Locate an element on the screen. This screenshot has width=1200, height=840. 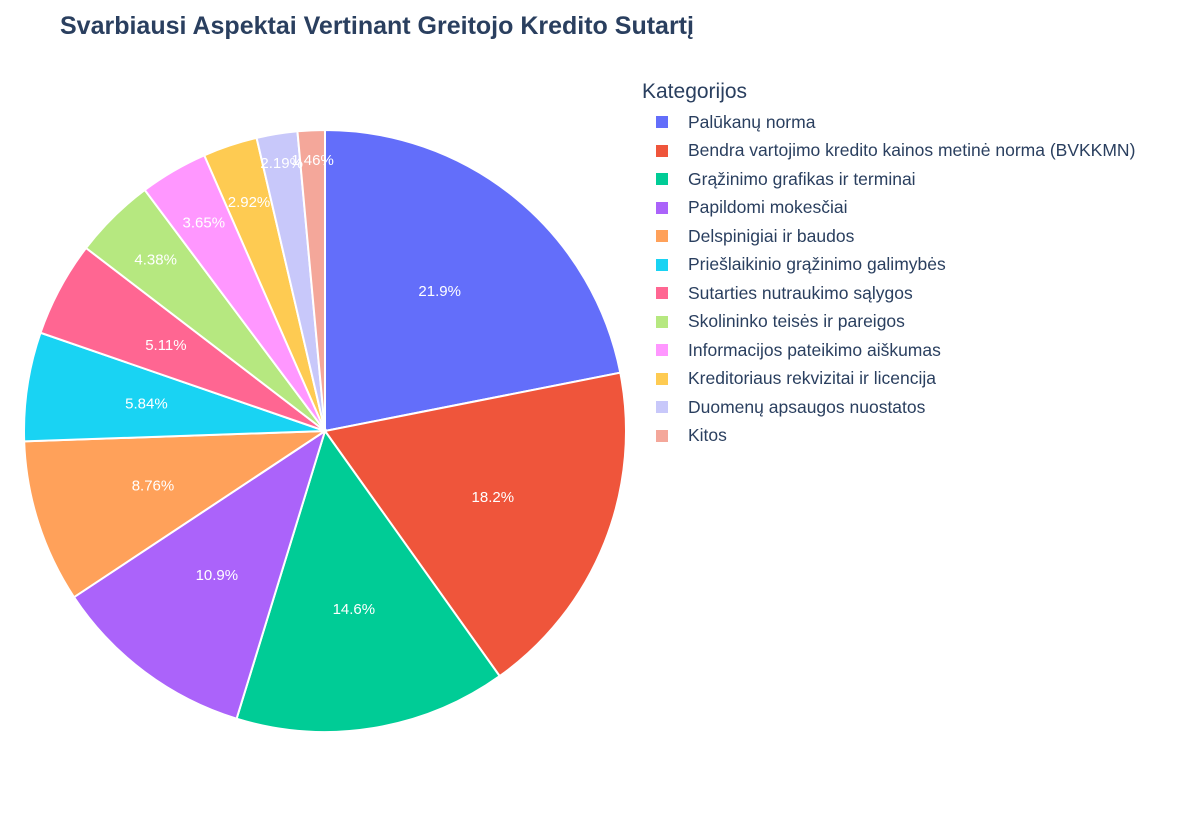
legend-item: Skolininko teisės ir pareigos is located at coordinates (888, 322).